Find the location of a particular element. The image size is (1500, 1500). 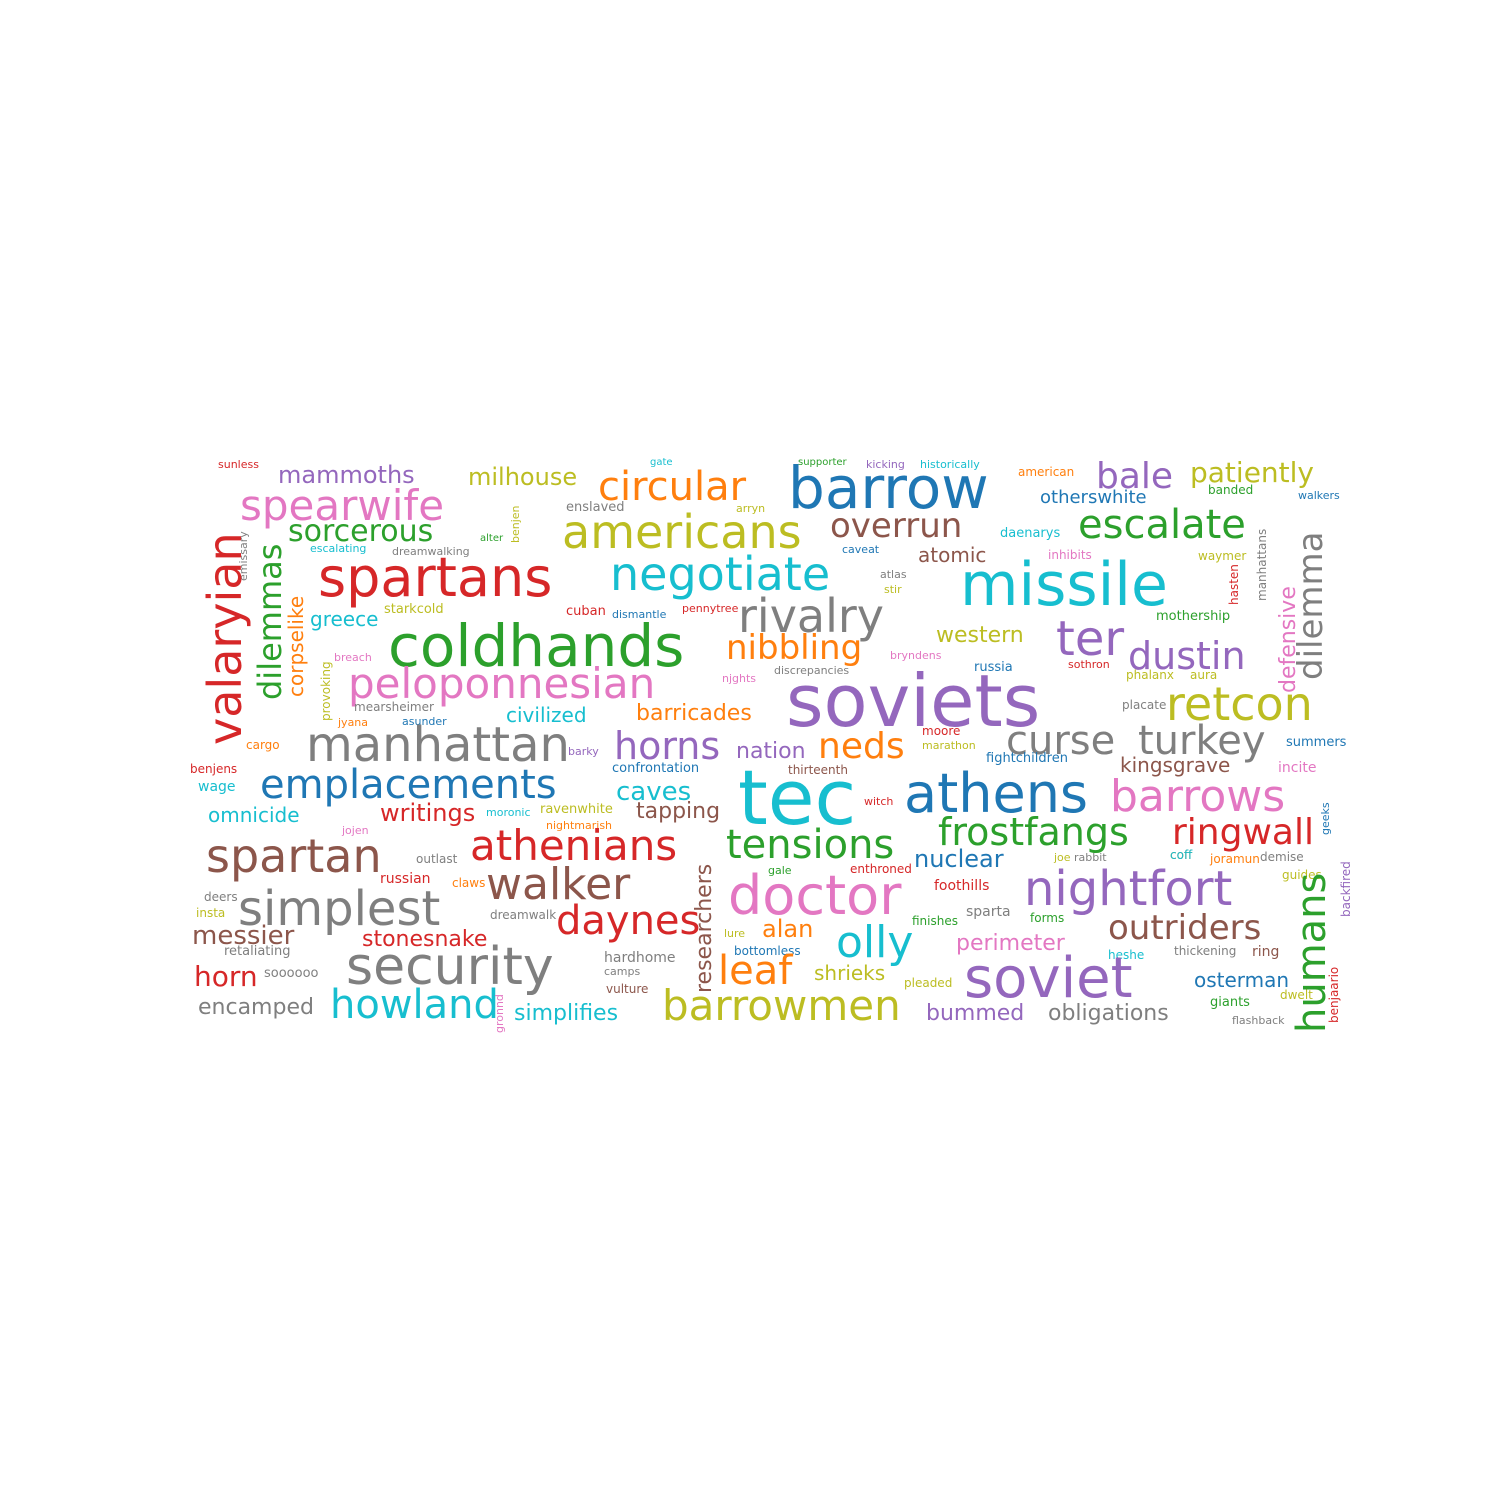

word-stir: stir is located at coordinates (893, 589).